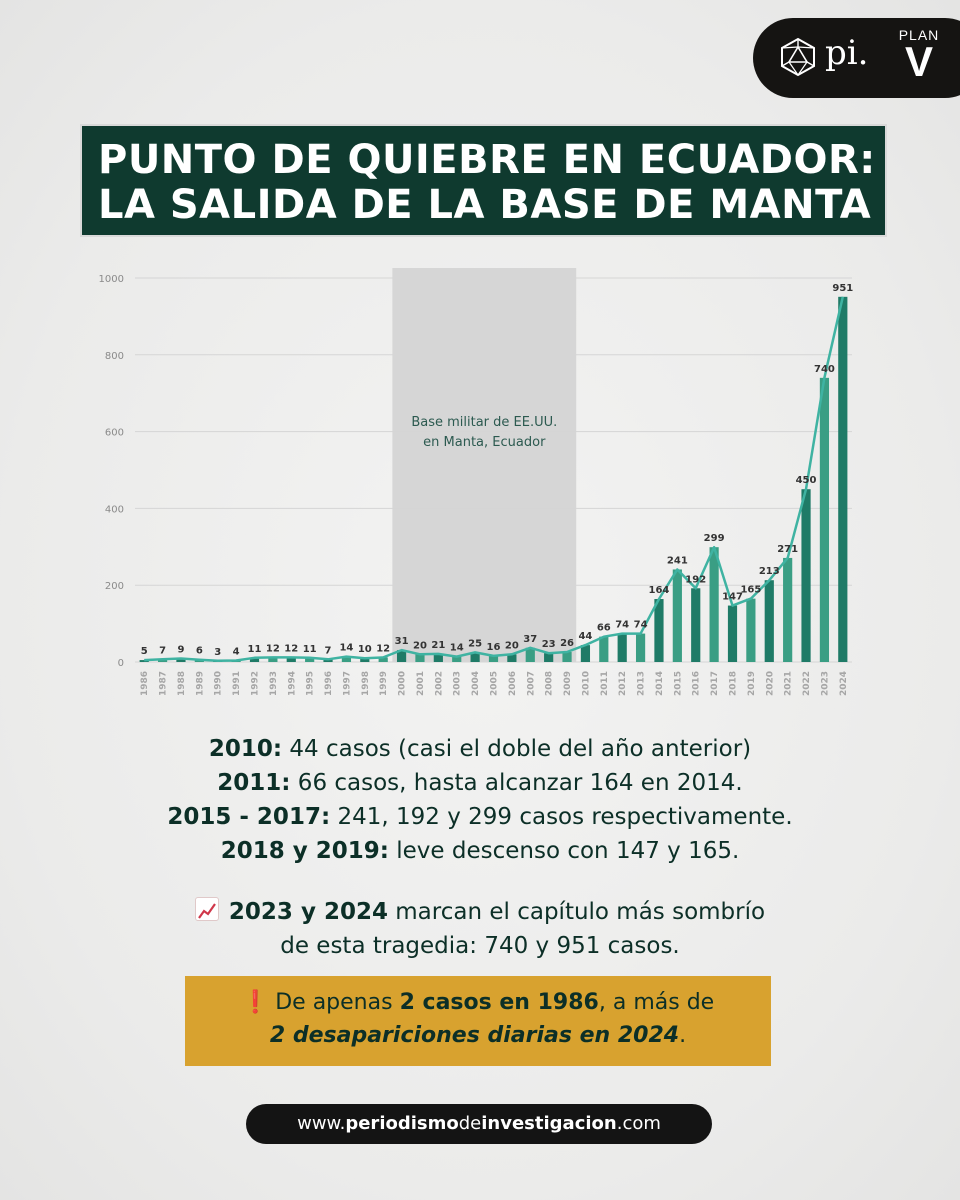 This screenshot has height=1200, width=960. What do you see at coordinates (402, 1123) in the screenshot?
I see `website-bold-1: periodismo` at bounding box center [402, 1123].